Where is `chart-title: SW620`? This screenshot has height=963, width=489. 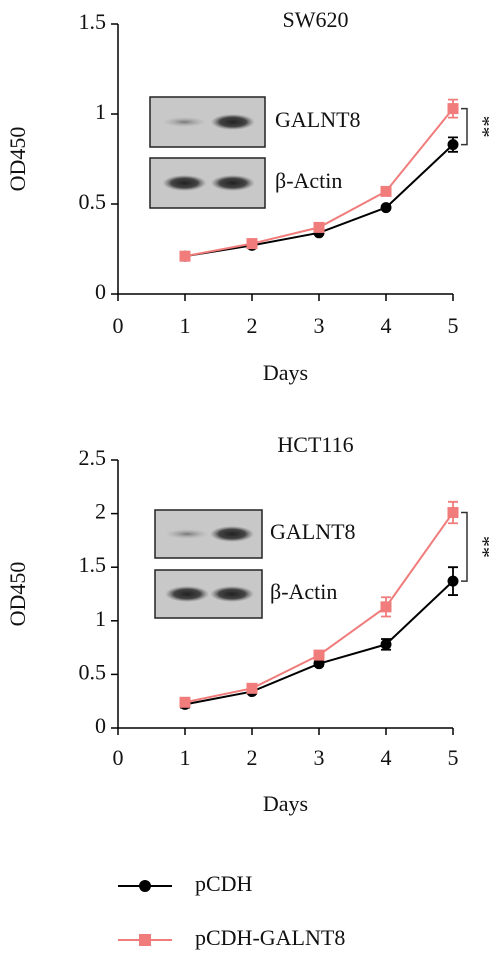 chart-title: SW620 is located at coordinates (316, 19).